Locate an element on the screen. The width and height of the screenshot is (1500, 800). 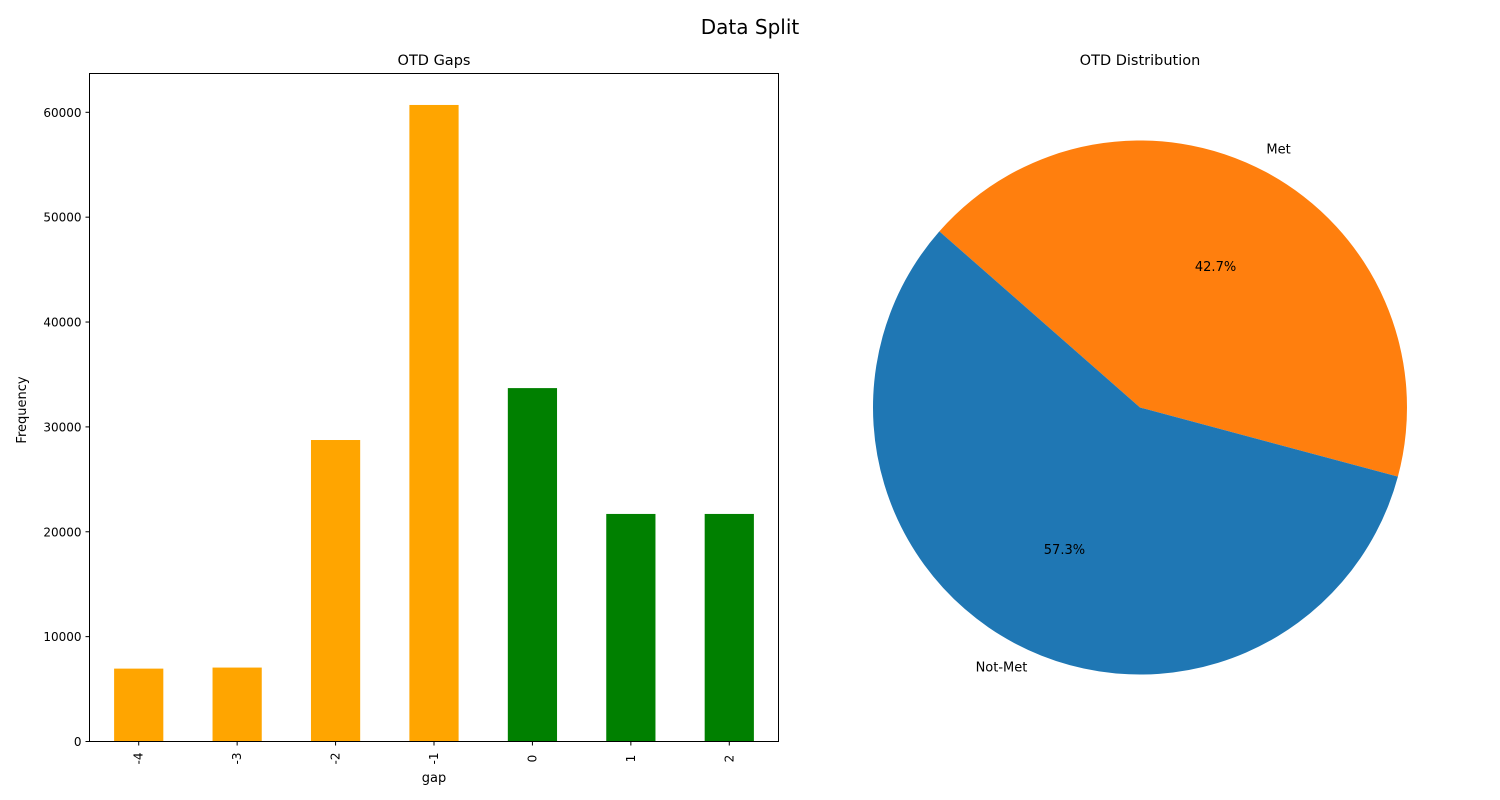
bar--2 is located at coordinates (335, 591).